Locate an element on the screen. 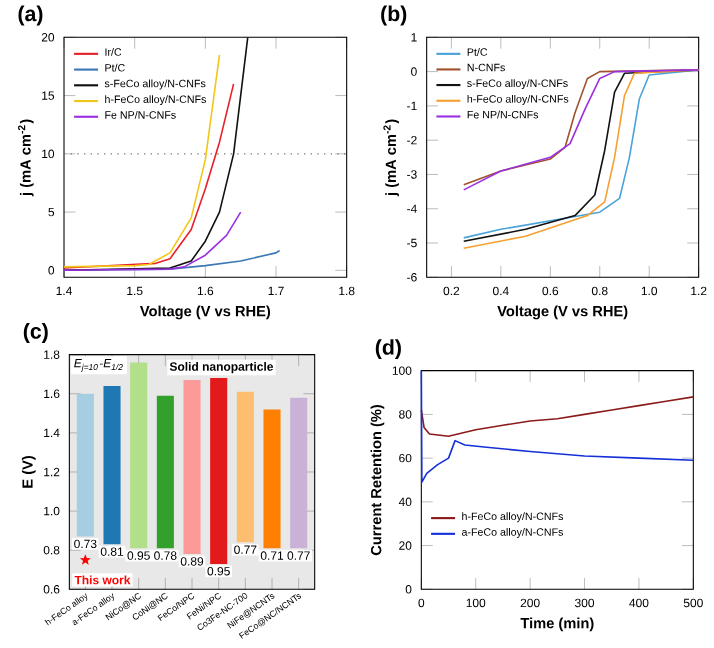 This screenshot has width=714, height=648. chart-title: (b) is located at coordinates (394, 15).